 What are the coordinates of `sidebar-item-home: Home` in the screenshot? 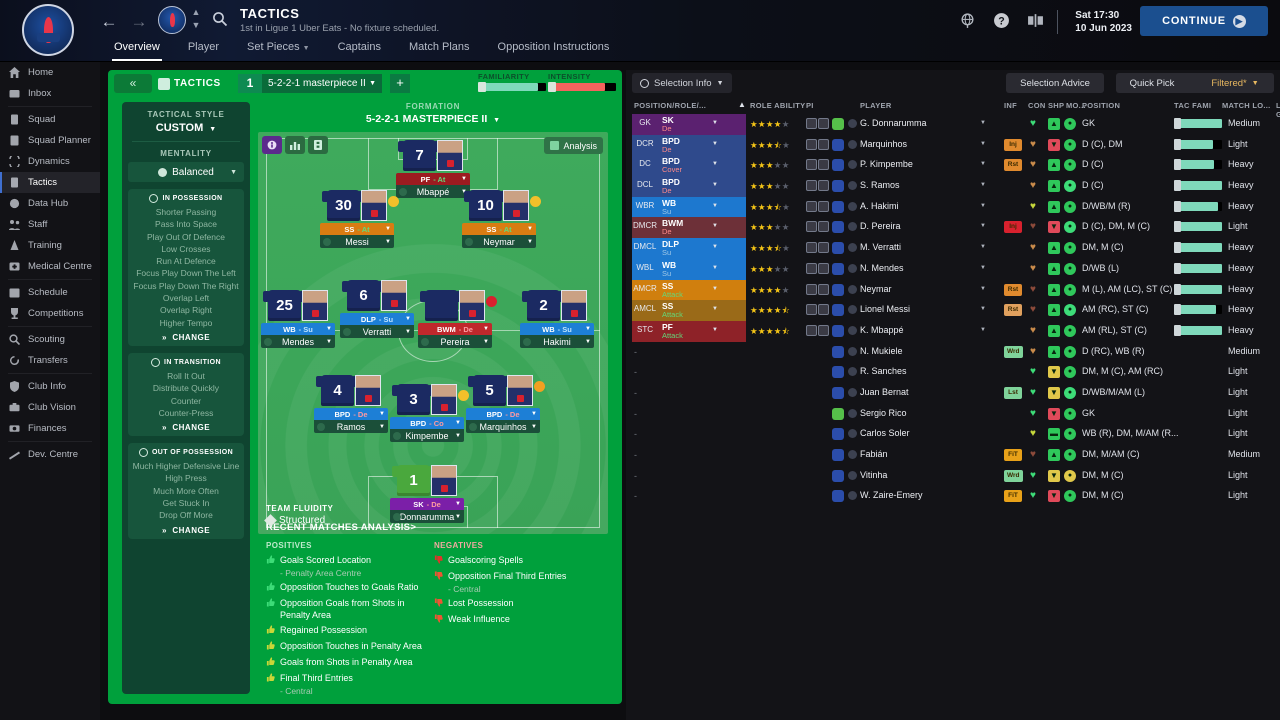 It's located at (50, 72).